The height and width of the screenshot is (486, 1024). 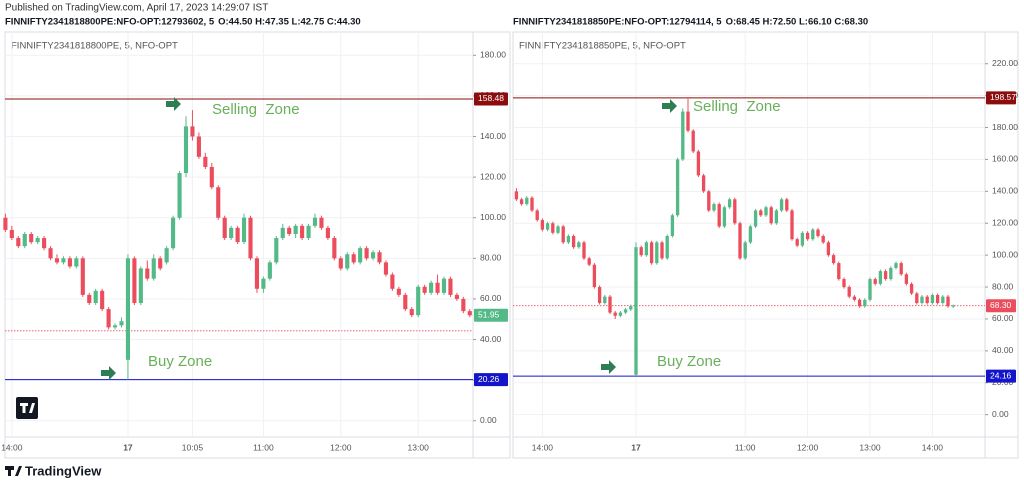 What do you see at coordinates (341, 447) in the screenshot?
I see `x-tick-label: 12:00` at bounding box center [341, 447].